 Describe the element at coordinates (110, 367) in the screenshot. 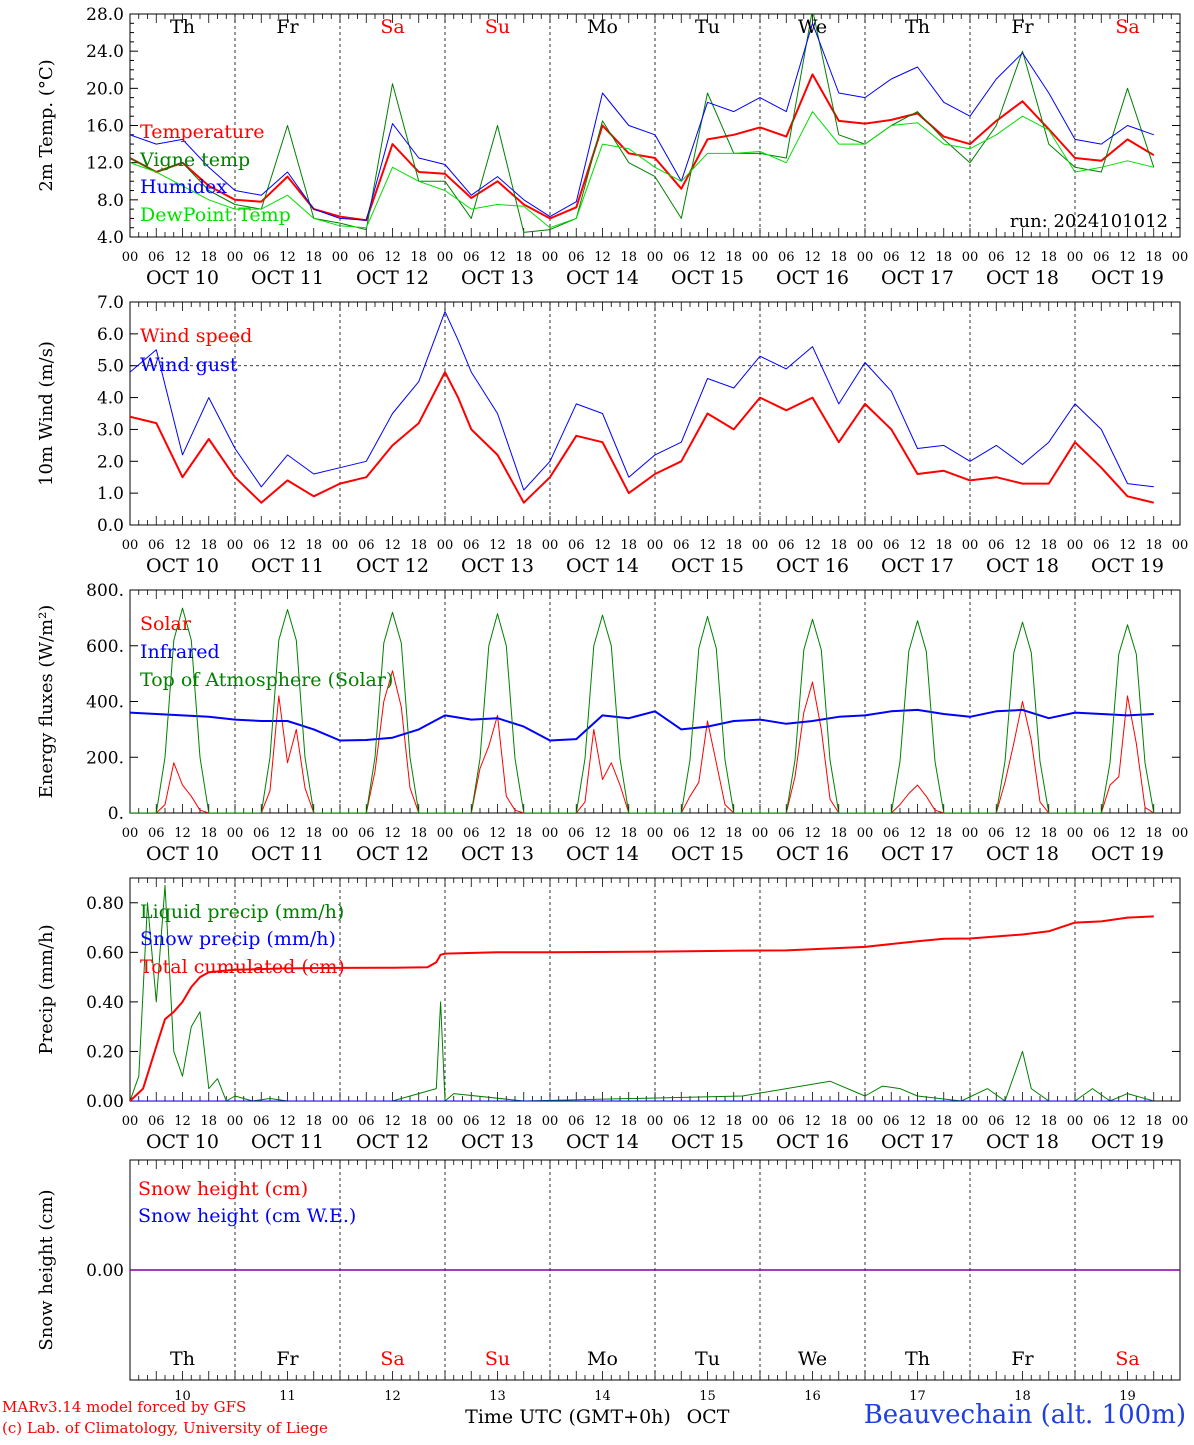

I see `y-tick-label: 5.0` at that location.